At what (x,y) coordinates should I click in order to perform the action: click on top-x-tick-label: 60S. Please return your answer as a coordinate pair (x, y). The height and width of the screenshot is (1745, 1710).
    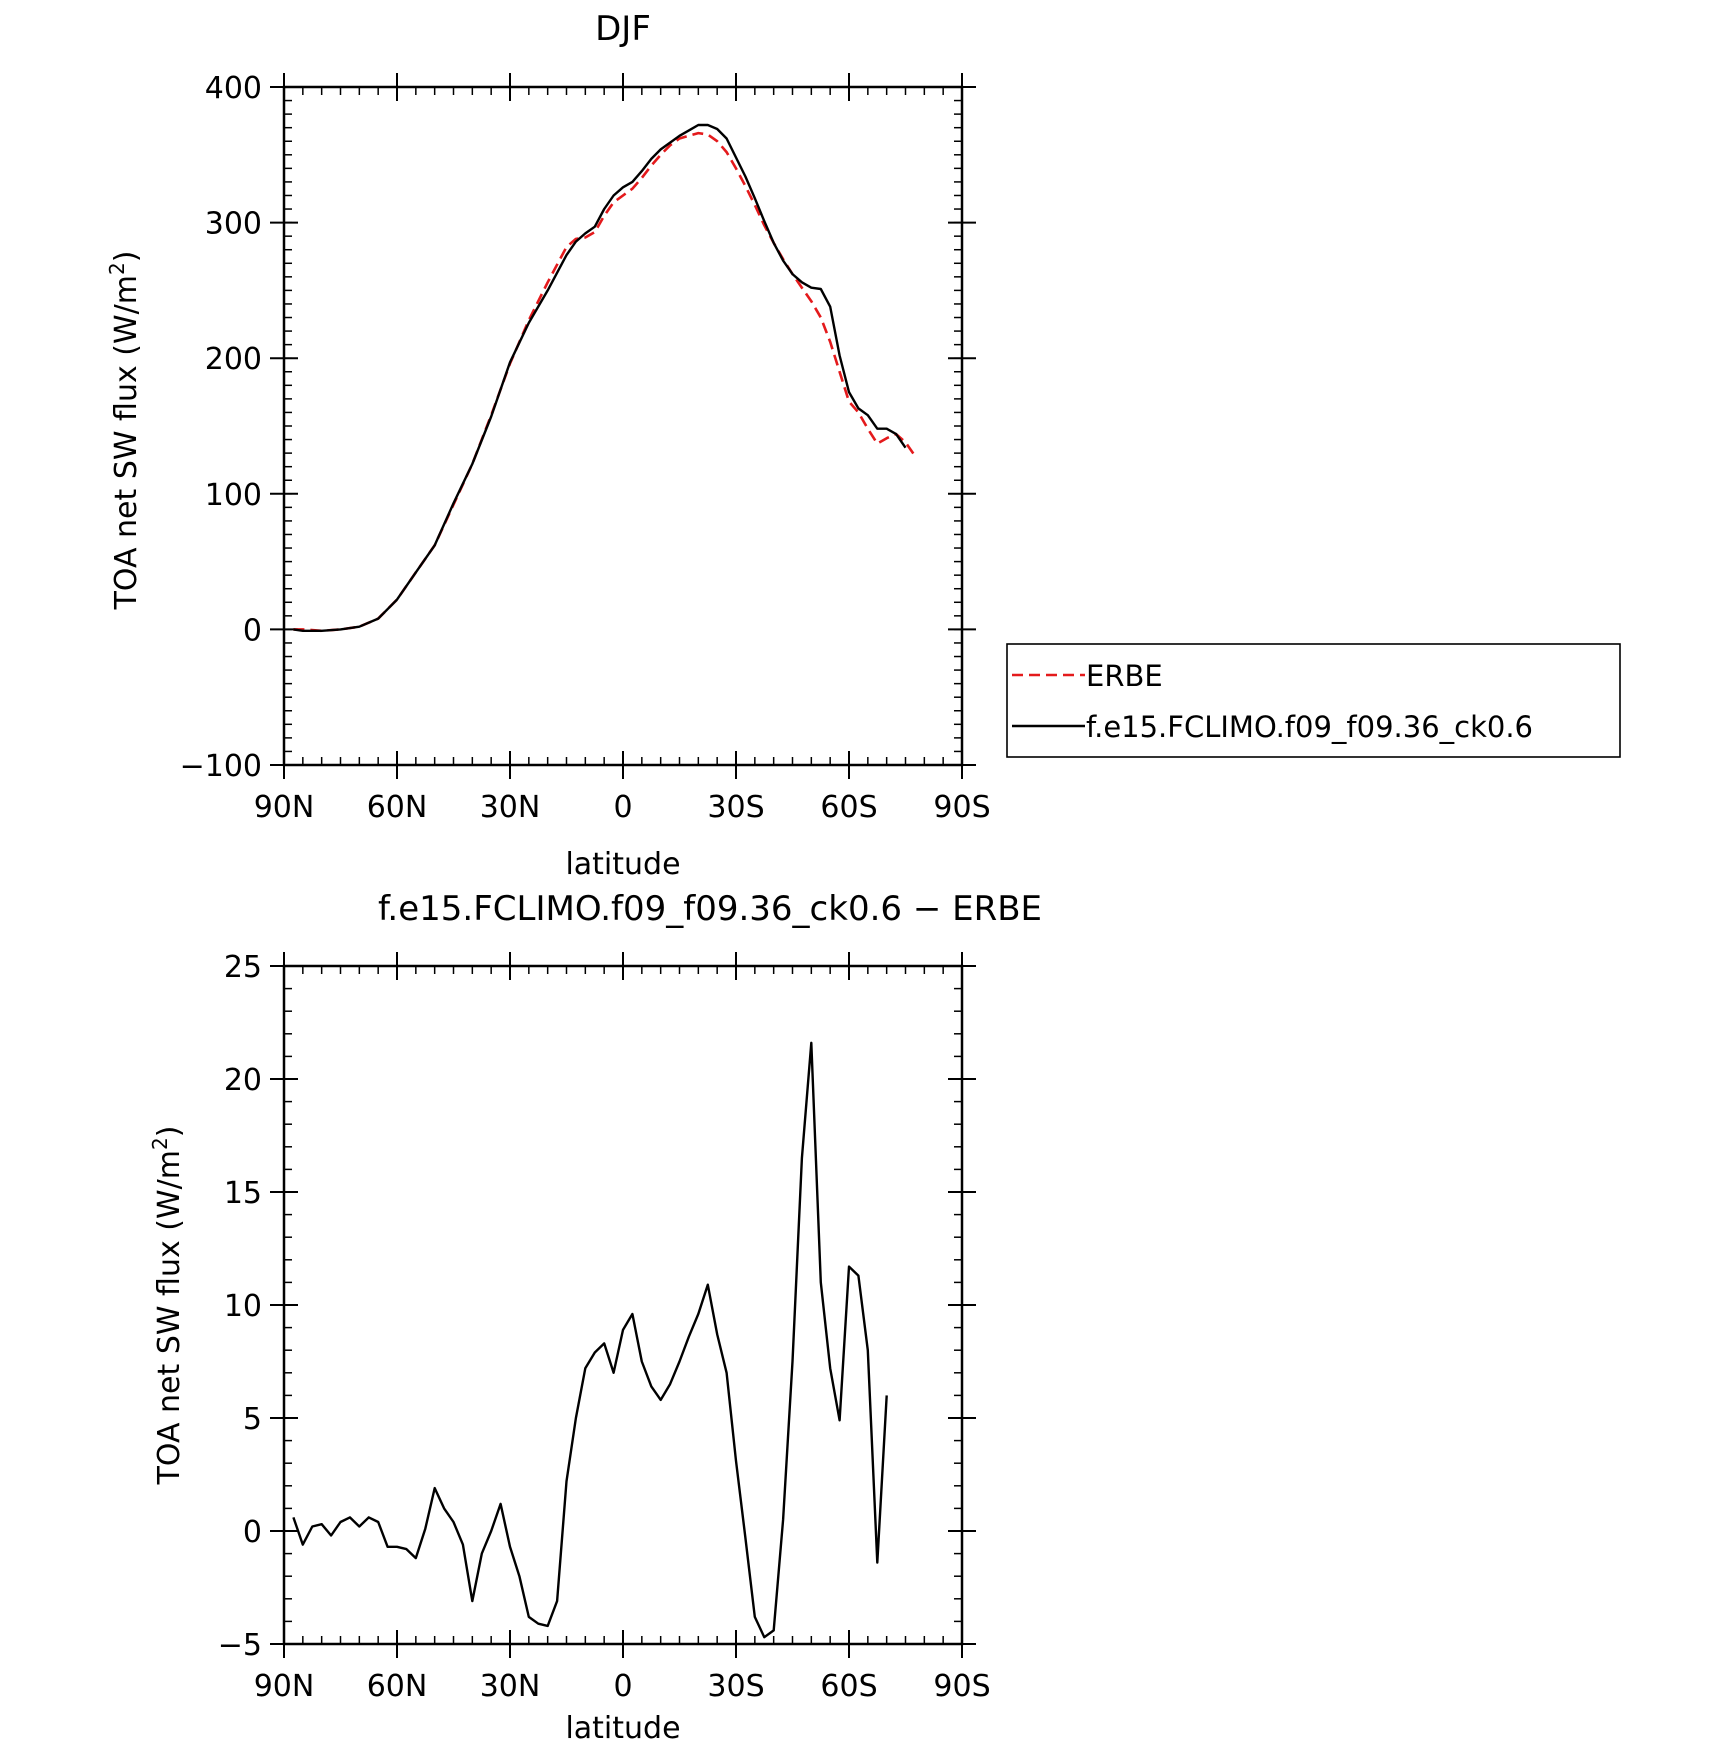
    Looking at the image, I should click on (848, 807).